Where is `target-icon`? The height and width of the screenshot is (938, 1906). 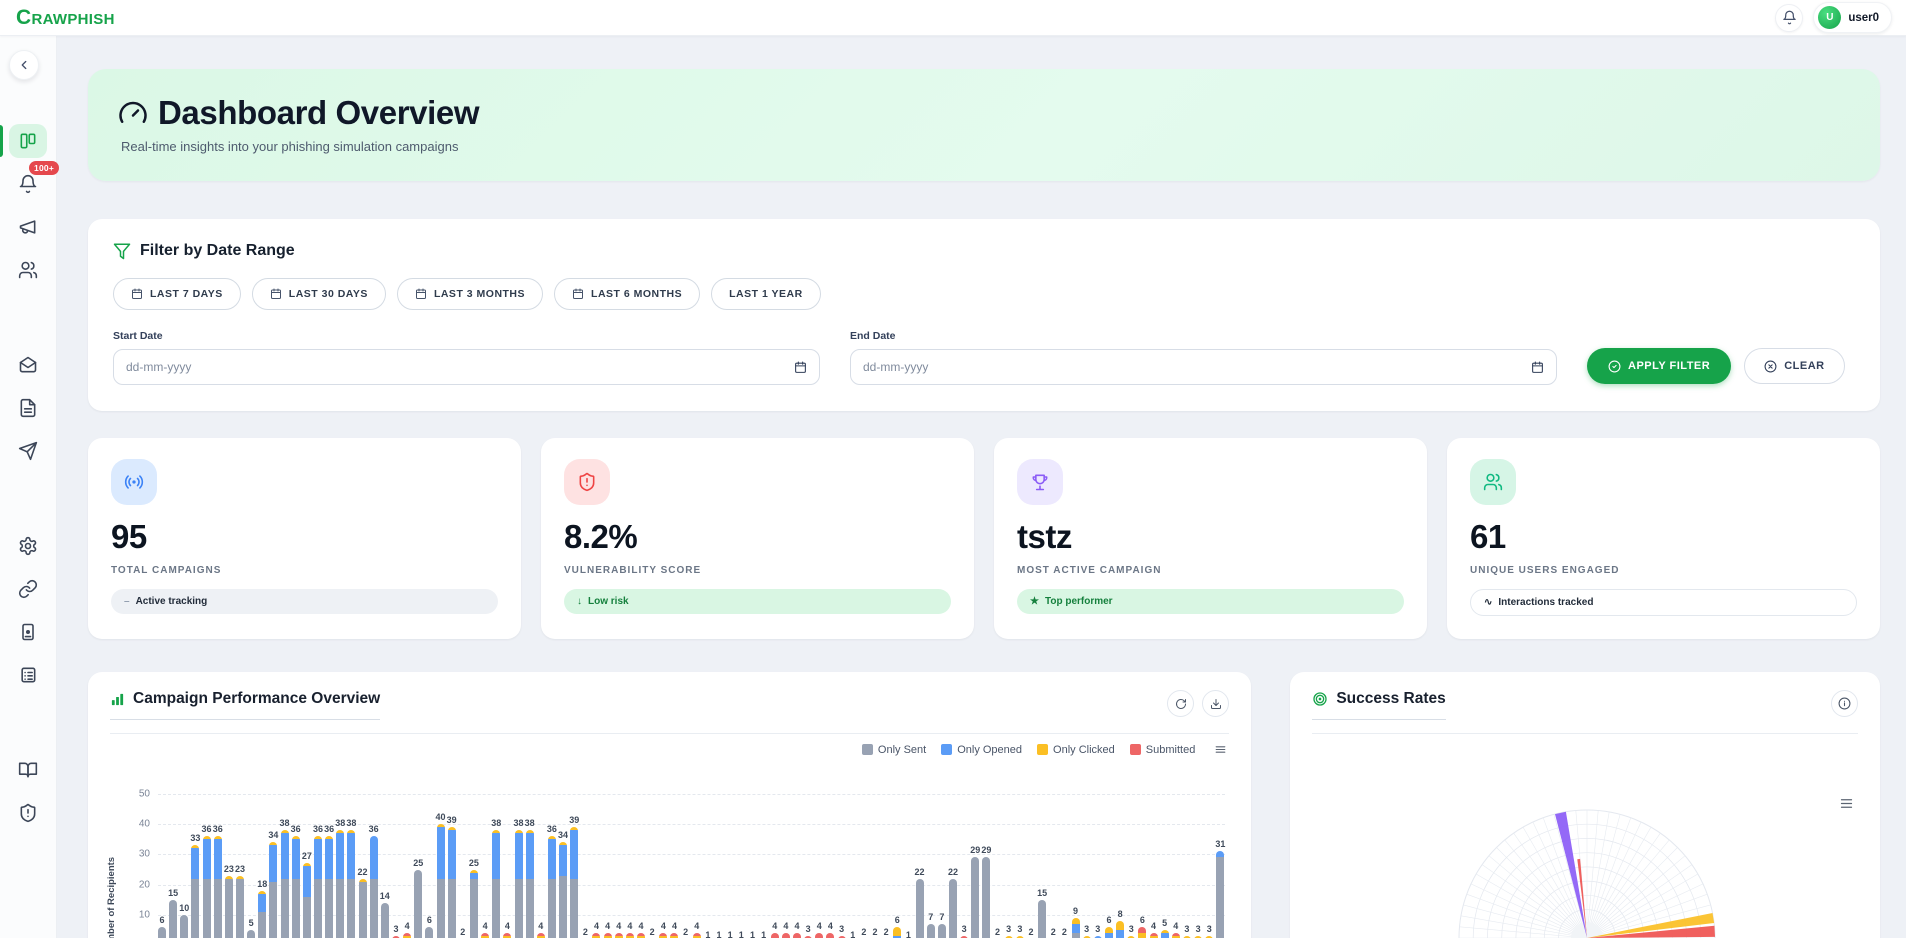 target-icon is located at coordinates (1320, 699).